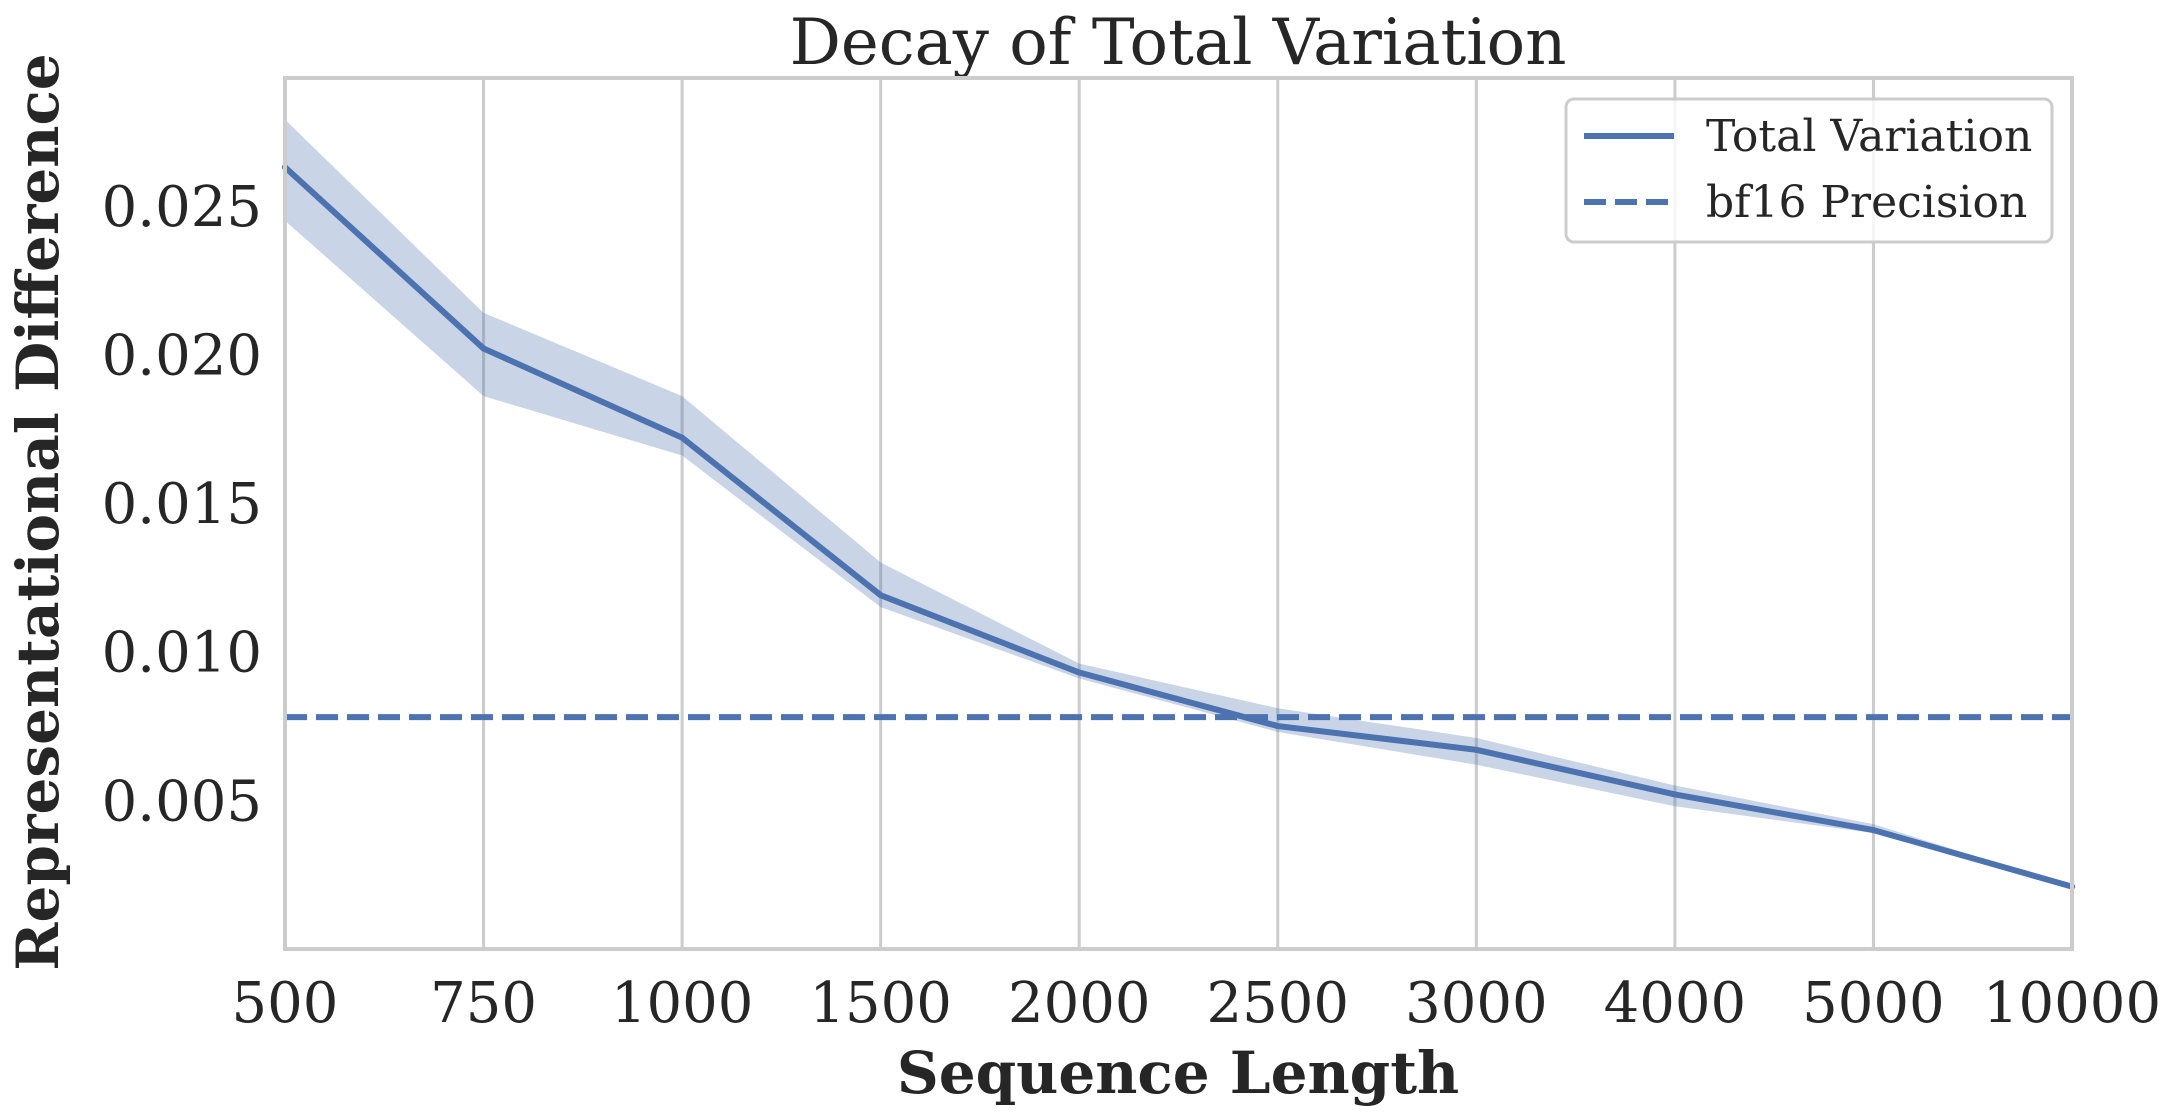  I want to click on legend-box, so click(1809, 170).